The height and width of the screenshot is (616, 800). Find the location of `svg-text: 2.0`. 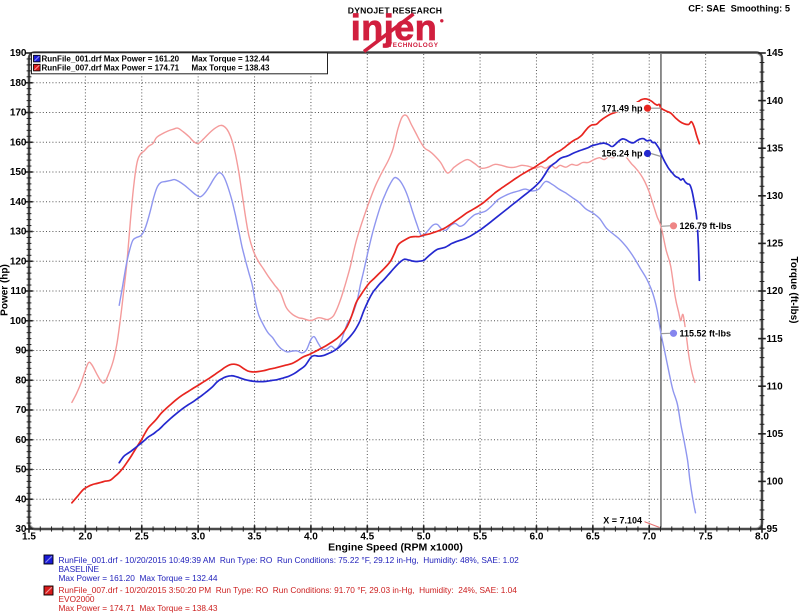

svg-text: 2.0 is located at coordinates (85, 537).